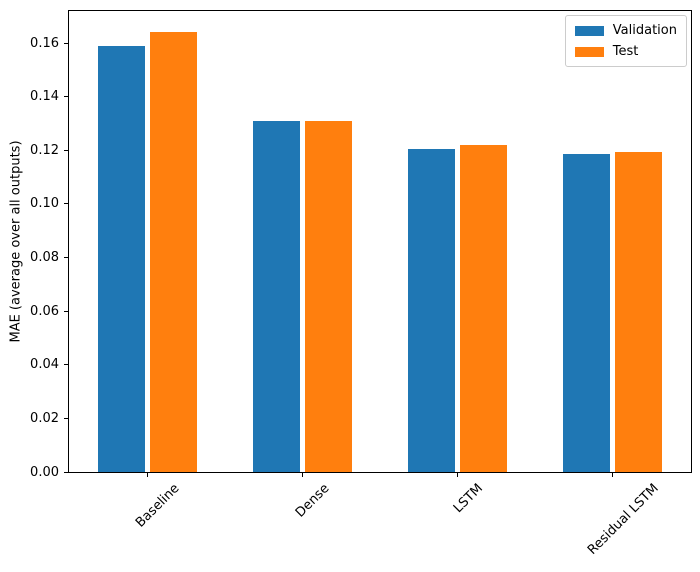 This screenshot has height=572, width=700. I want to click on legend-swatch-validation, so click(589, 30).